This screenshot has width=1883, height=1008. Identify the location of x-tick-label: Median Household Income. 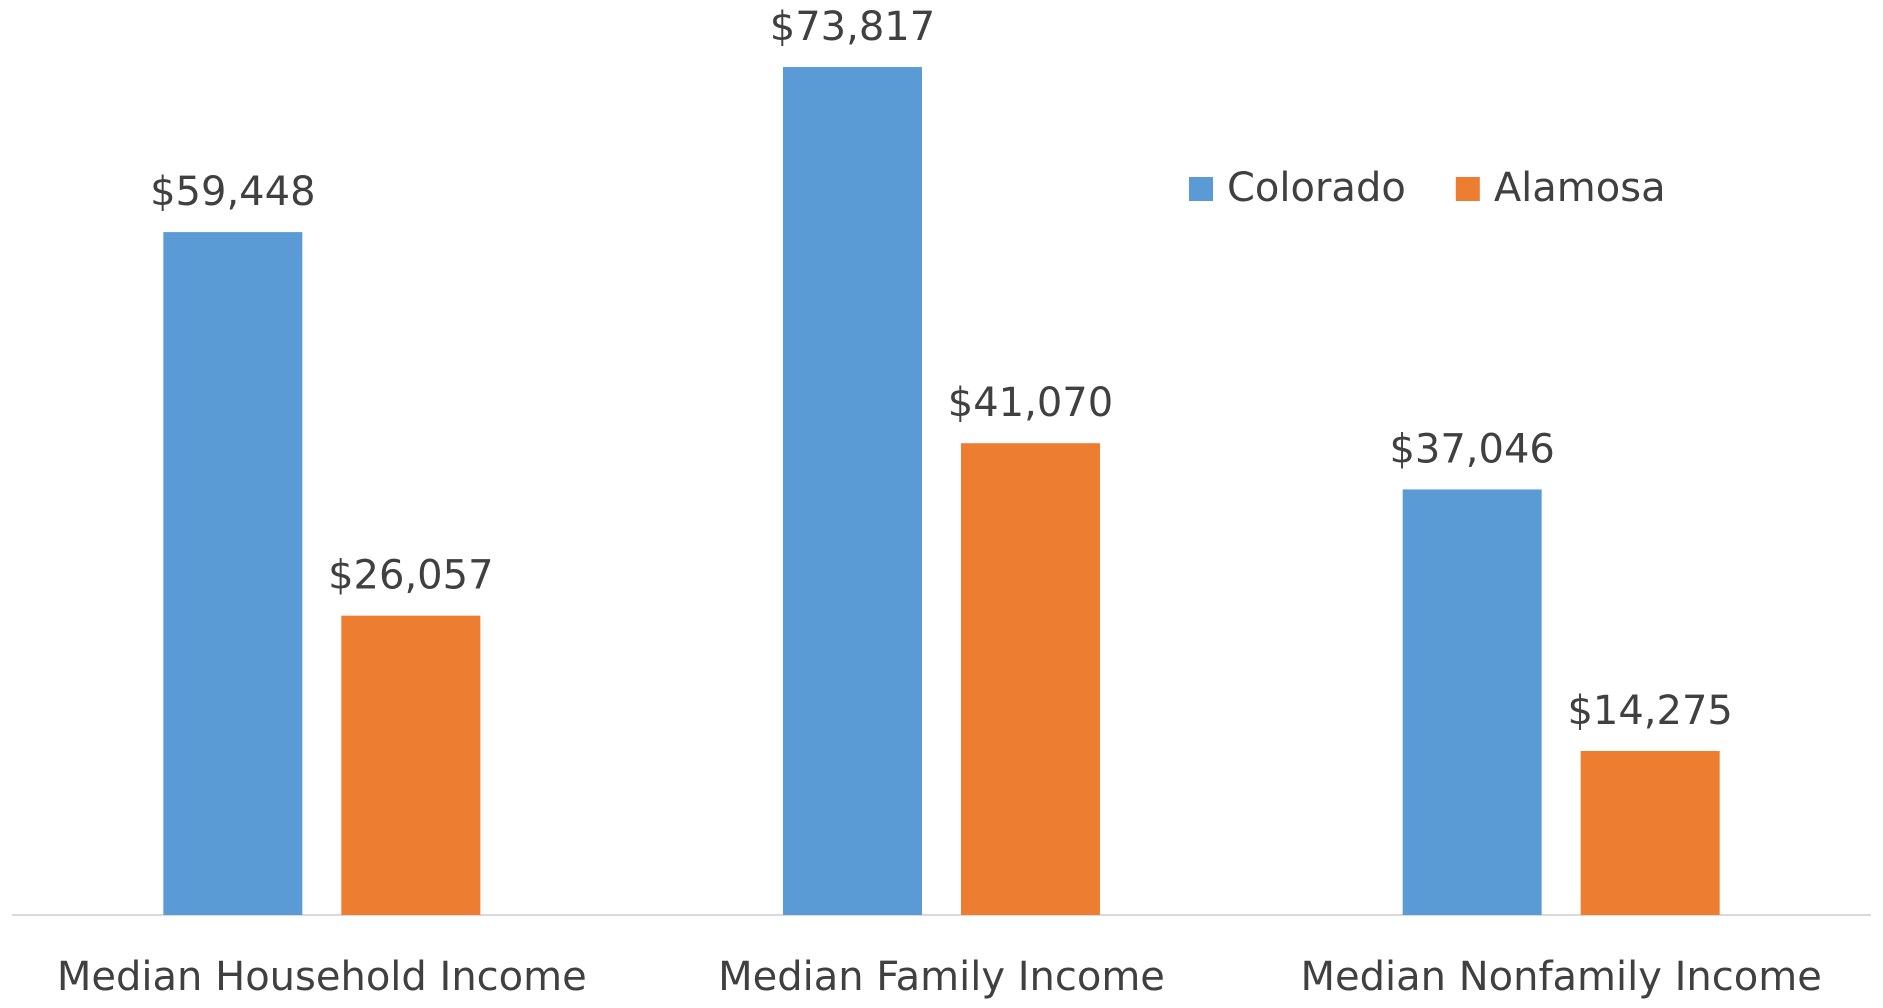
(322, 977).